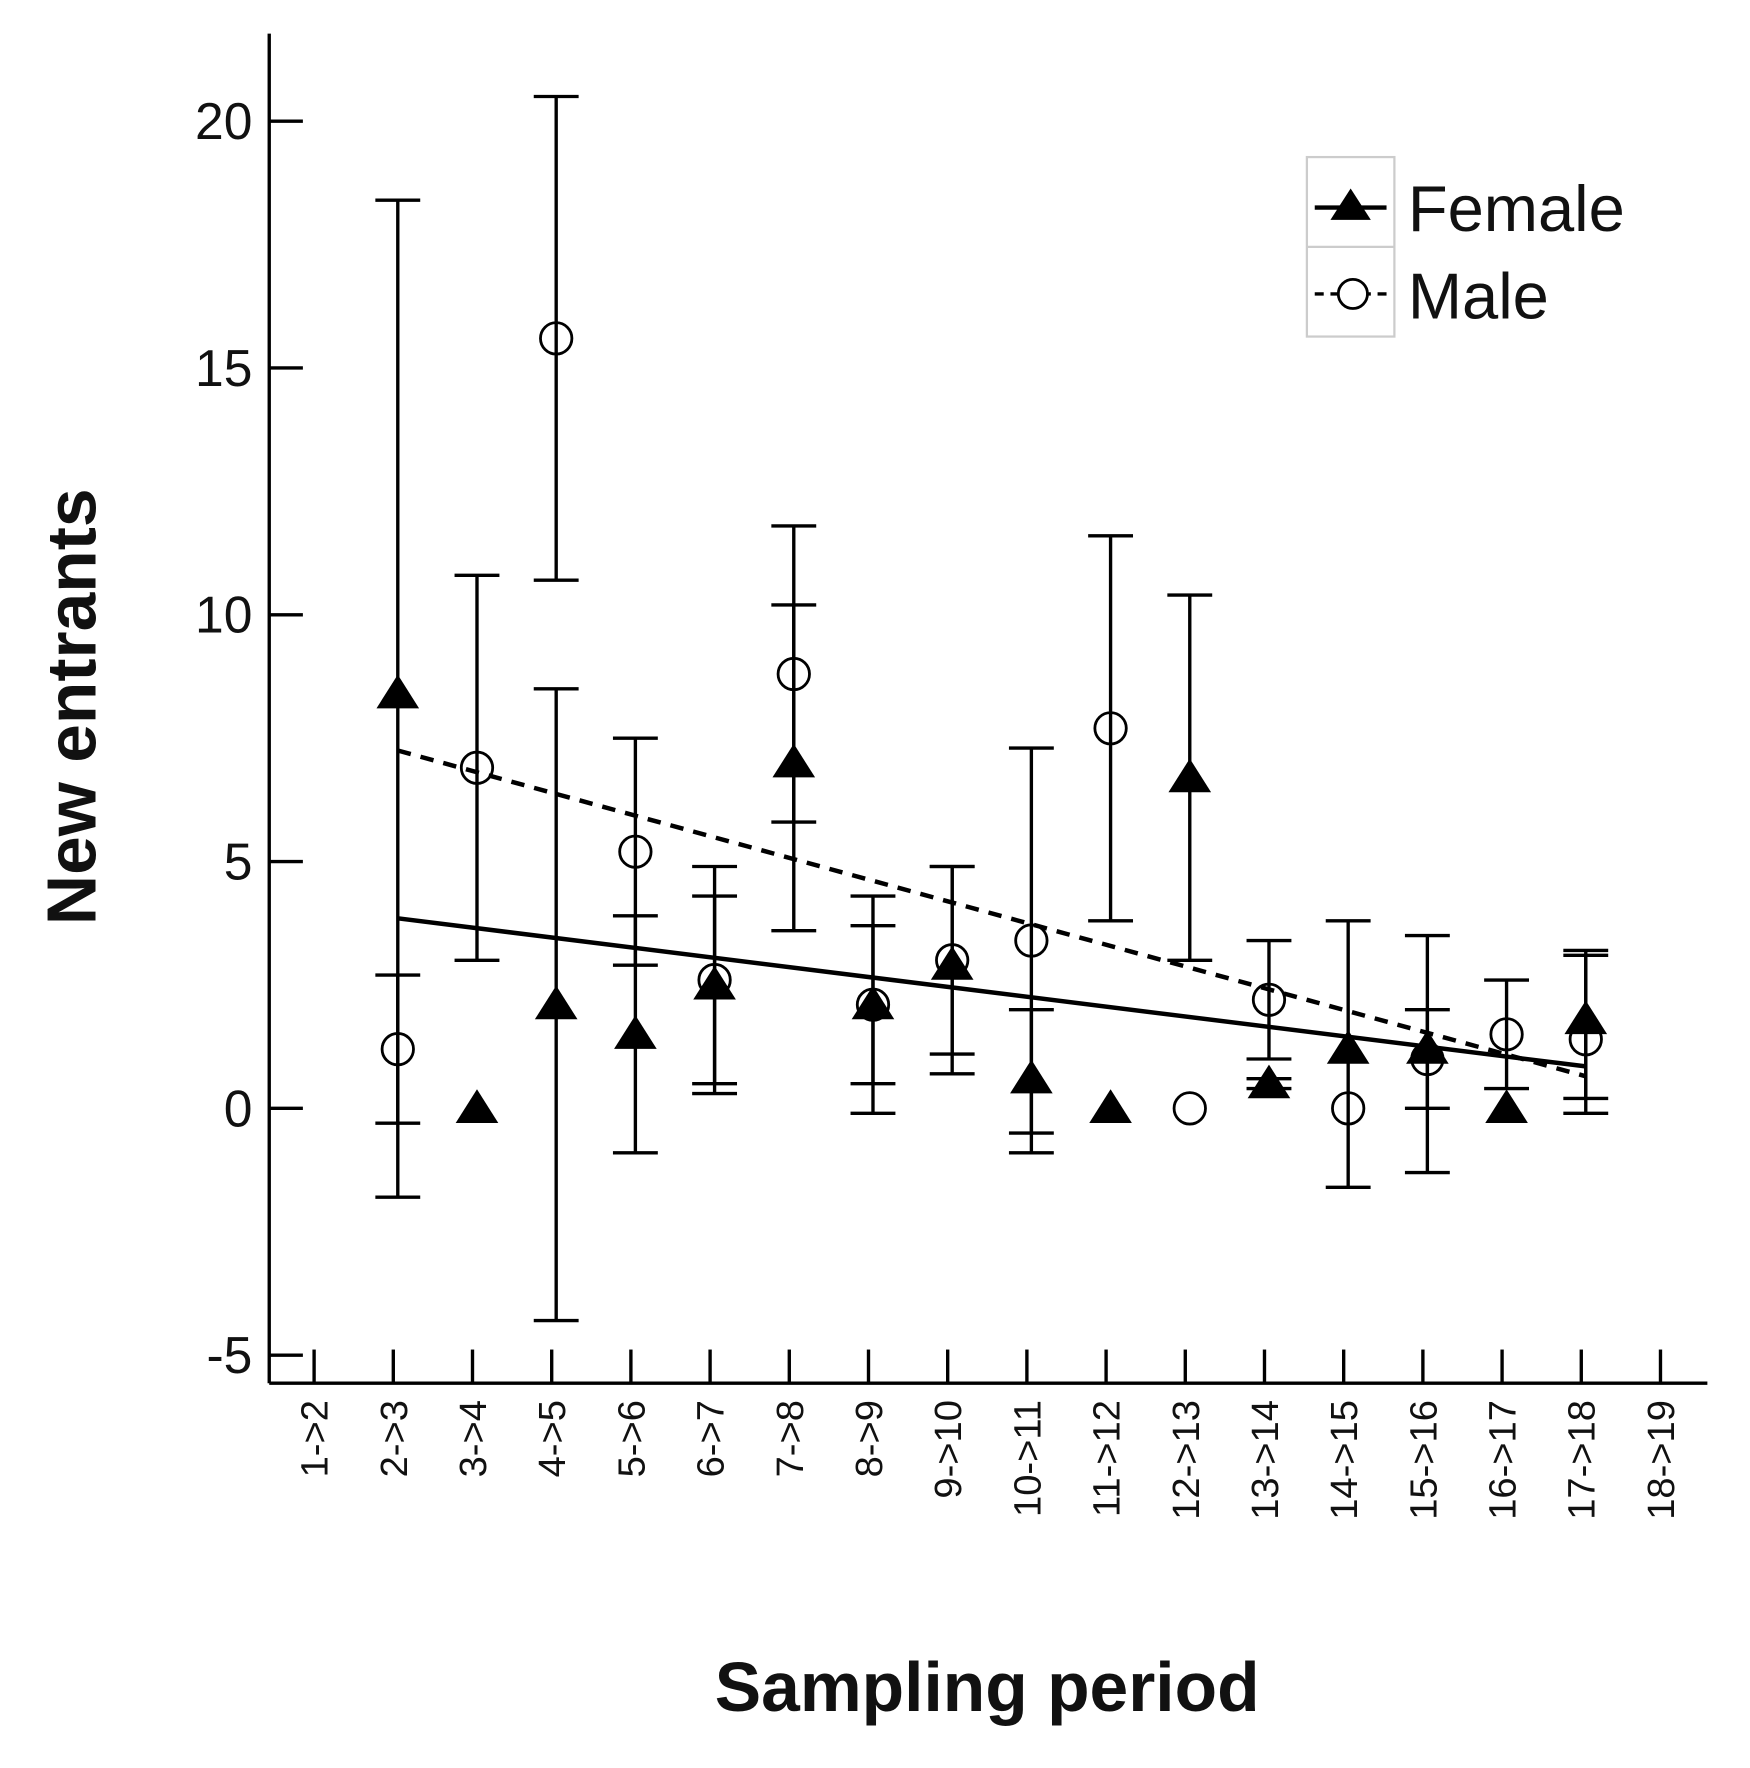  I want to click on y-tick-label: 10, so click(223, 615).